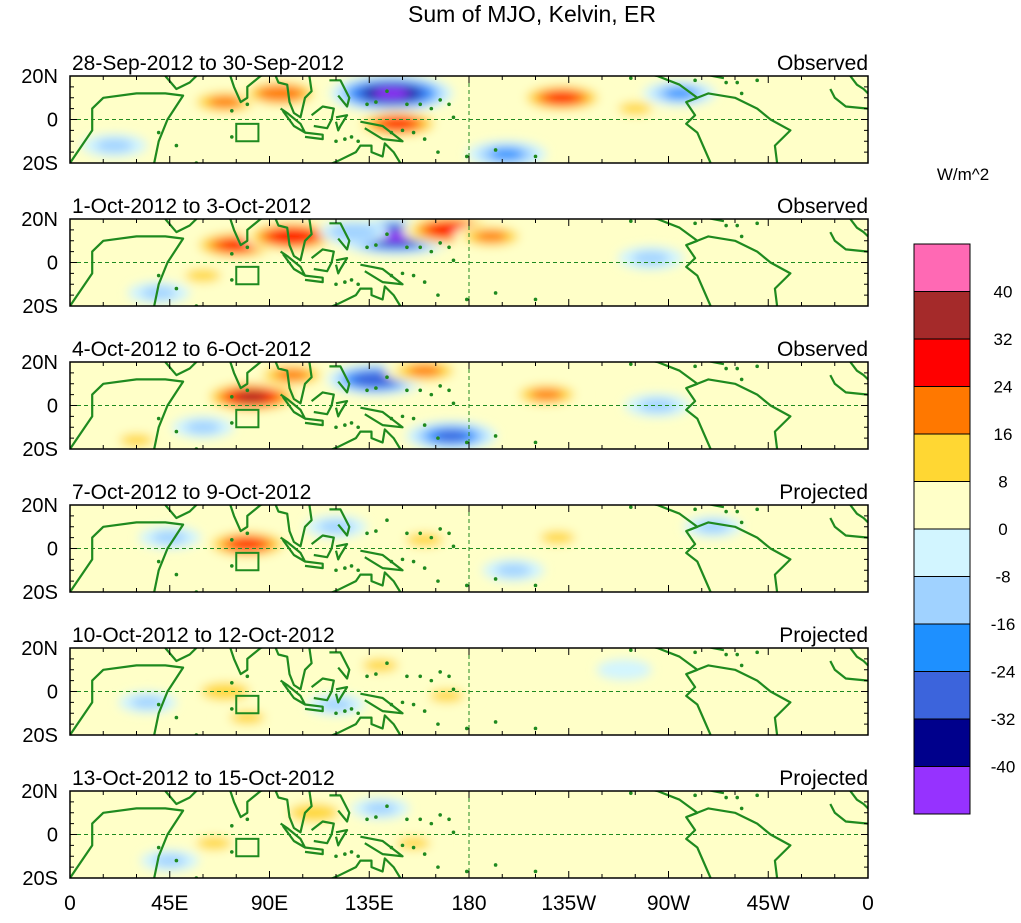 This screenshot has width=1021, height=923. What do you see at coordinates (52, 550) in the screenshot?
I see `lat-tick-label: 0` at bounding box center [52, 550].